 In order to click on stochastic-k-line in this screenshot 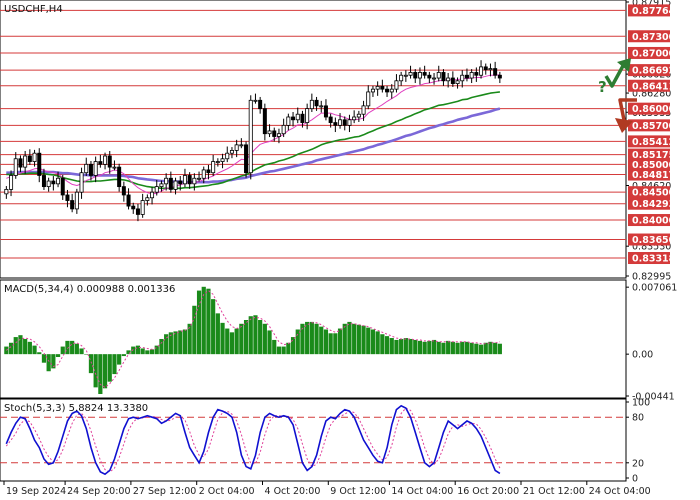, I will do `click(253, 440)`.